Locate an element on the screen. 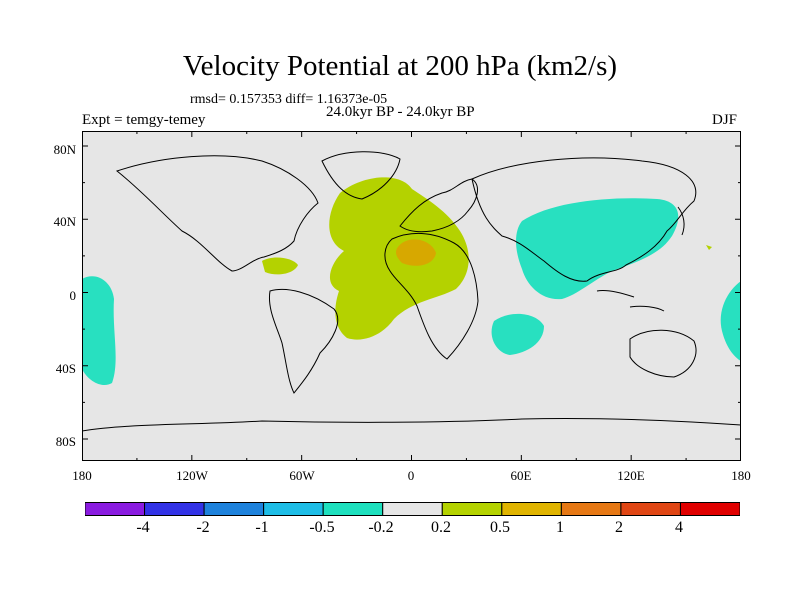 The image size is (800, 600). lon-label-120e: 120E is located at coordinates (631, 475).